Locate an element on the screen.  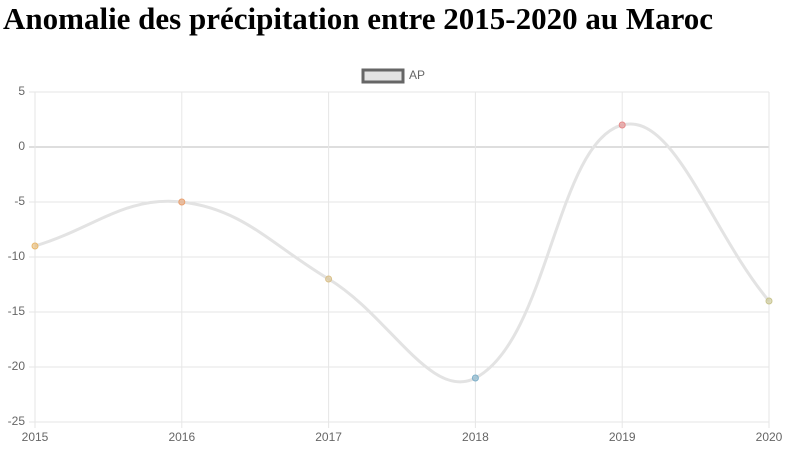
y-tick-label: -15 is located at coordinates (17, 311).